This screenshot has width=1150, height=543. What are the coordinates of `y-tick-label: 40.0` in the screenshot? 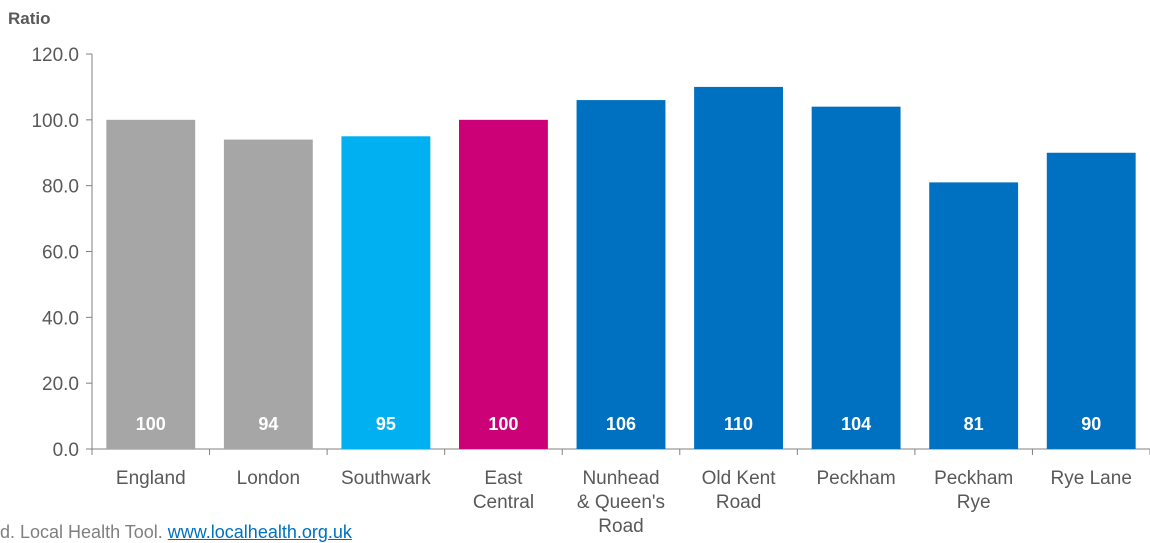 It's located at (60, 318).